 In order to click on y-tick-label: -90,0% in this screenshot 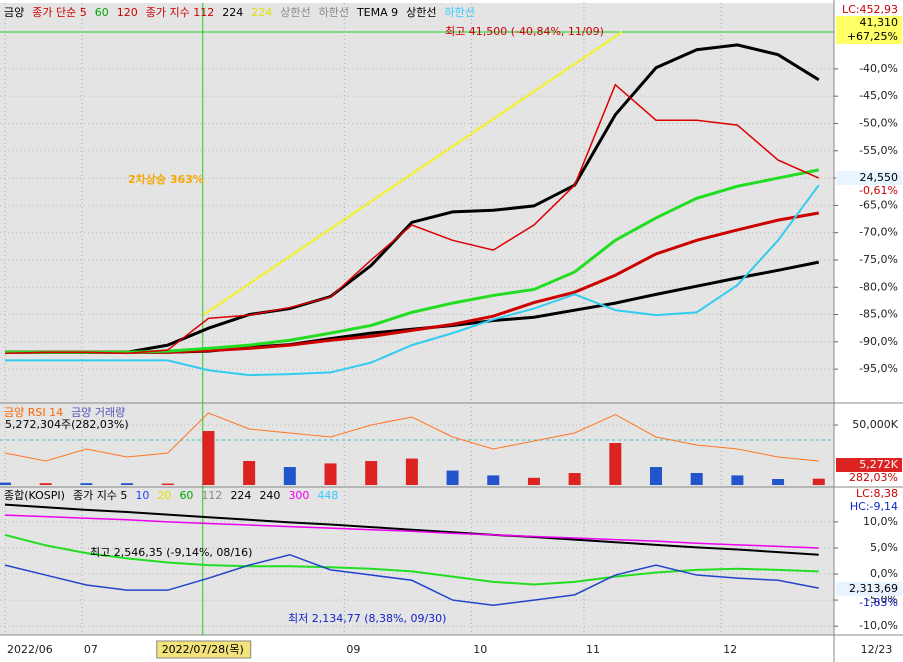, I will do `click(878, 341)`.